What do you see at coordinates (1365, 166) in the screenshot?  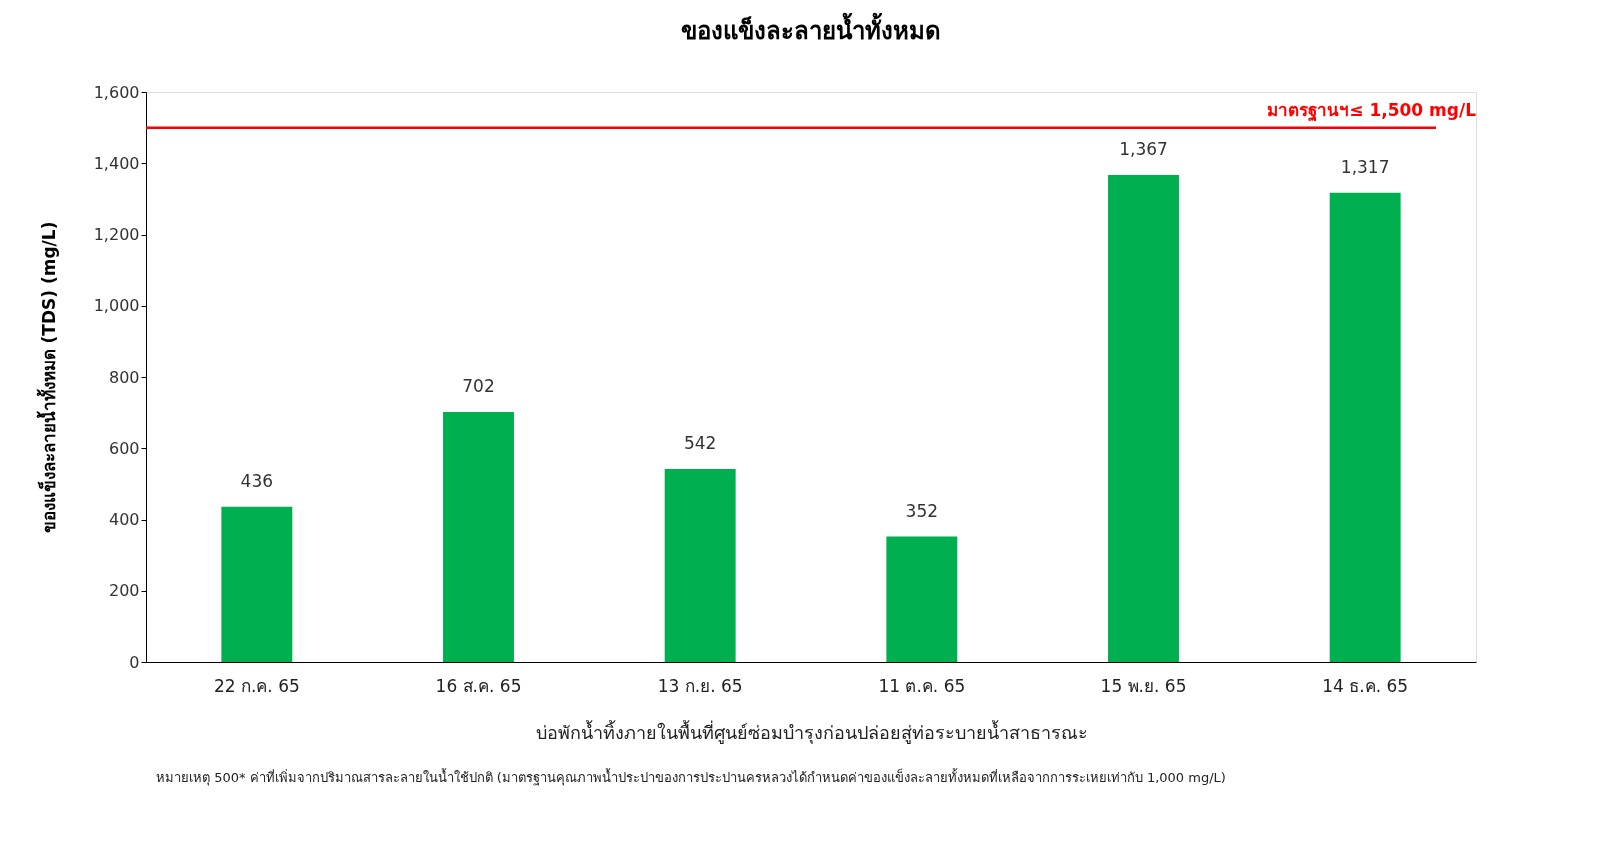 I see `data-label: 1,317` at bounding box center [1365, 166].